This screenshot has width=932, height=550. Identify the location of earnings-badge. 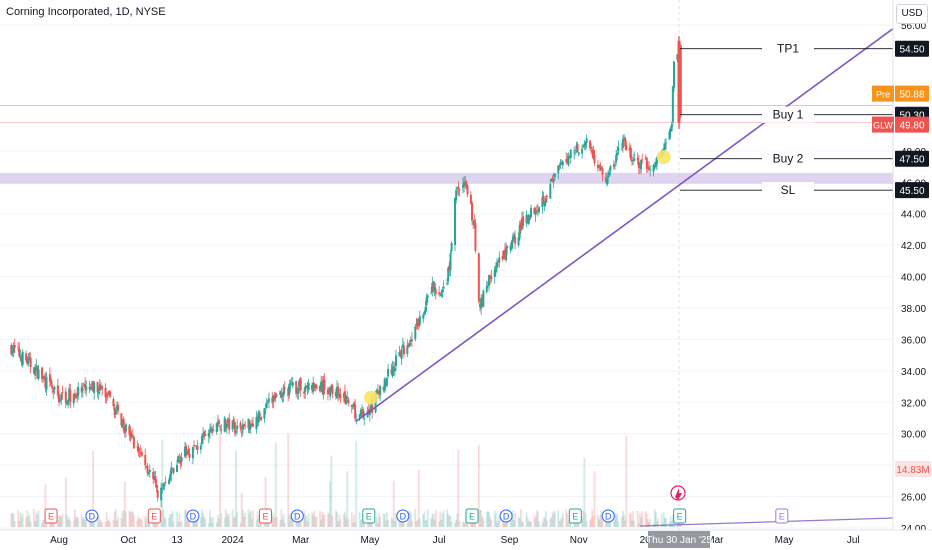
(154, 516).